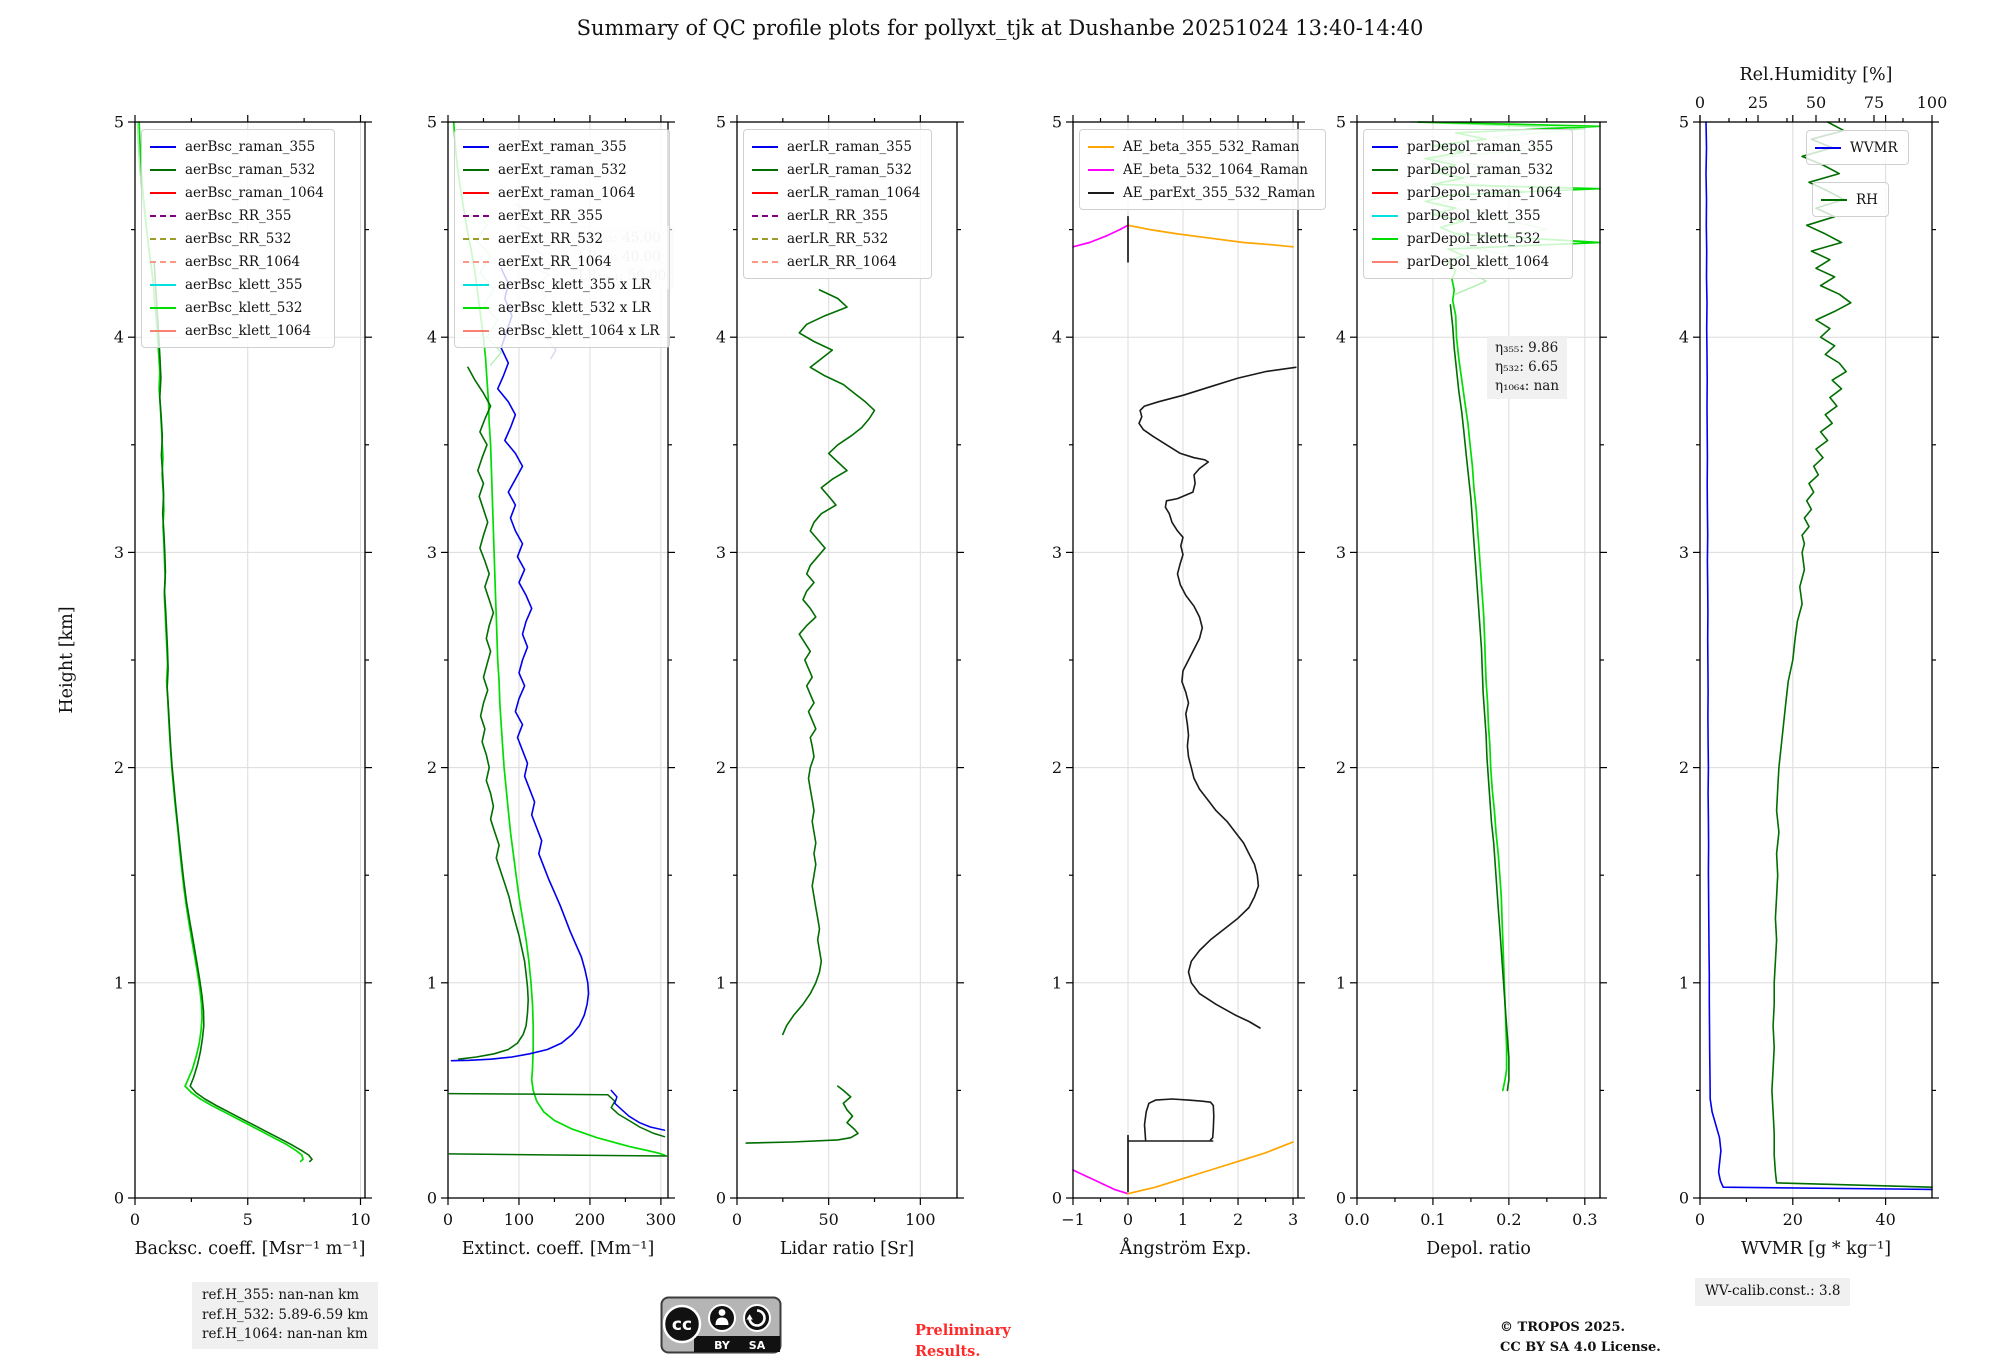 The width and height of the screenshot is (2000, 1360). I want to click on legend-label: AE_beta_355_532_Raman, so click(1211, 146).